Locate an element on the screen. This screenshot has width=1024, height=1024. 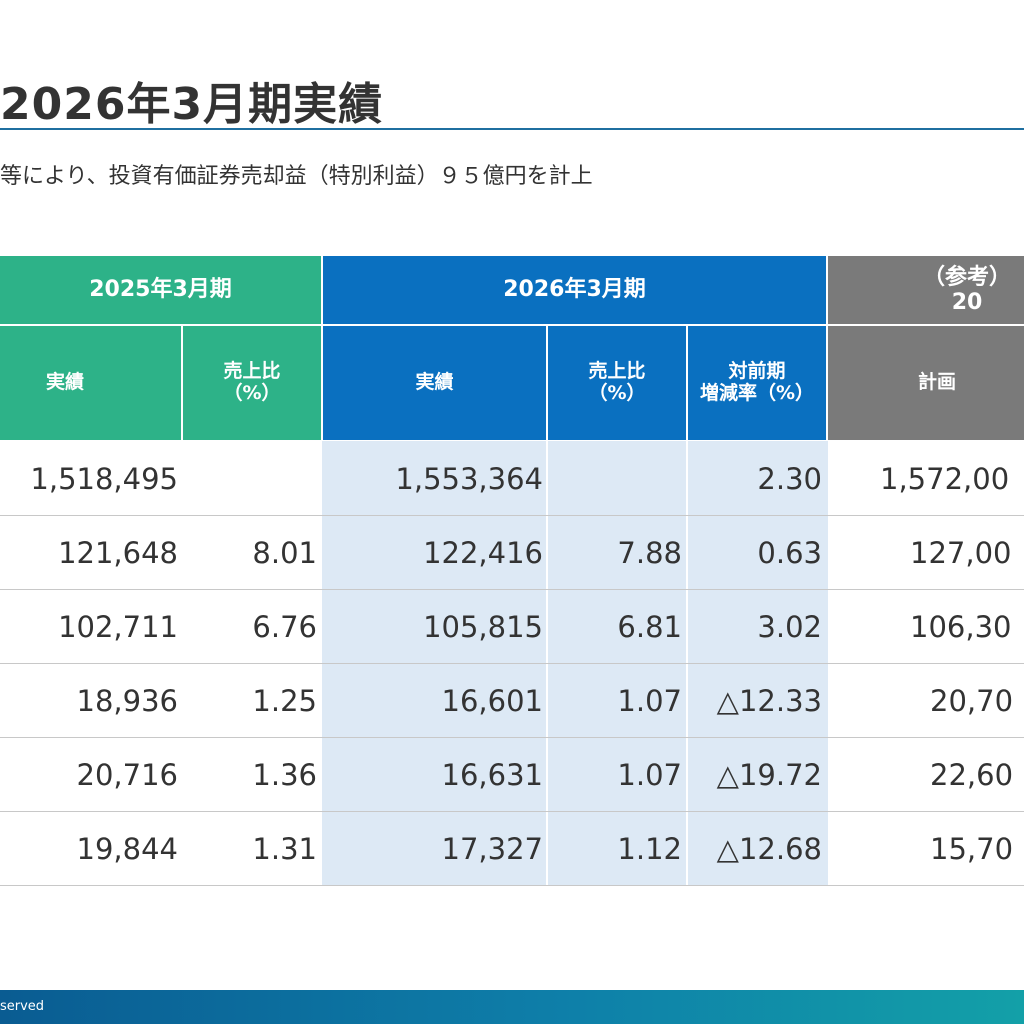
cell-actual-2025: 19,844 is located at coordinates (127, 849).